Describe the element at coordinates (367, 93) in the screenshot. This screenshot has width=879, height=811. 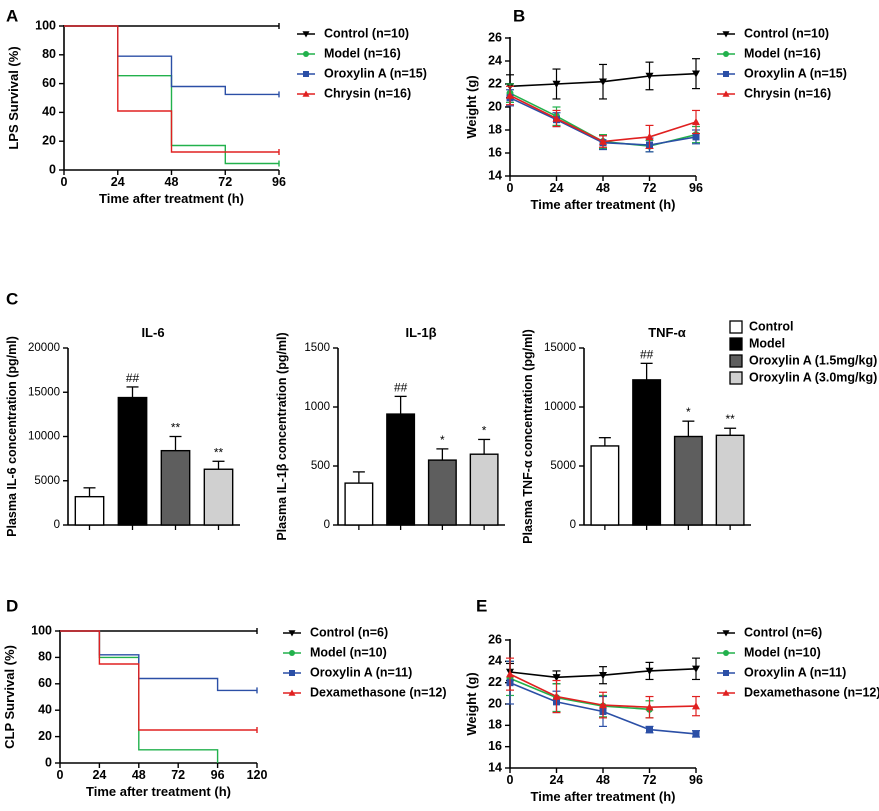
I see `legend-label: Chrysin (n=16)` at that location.